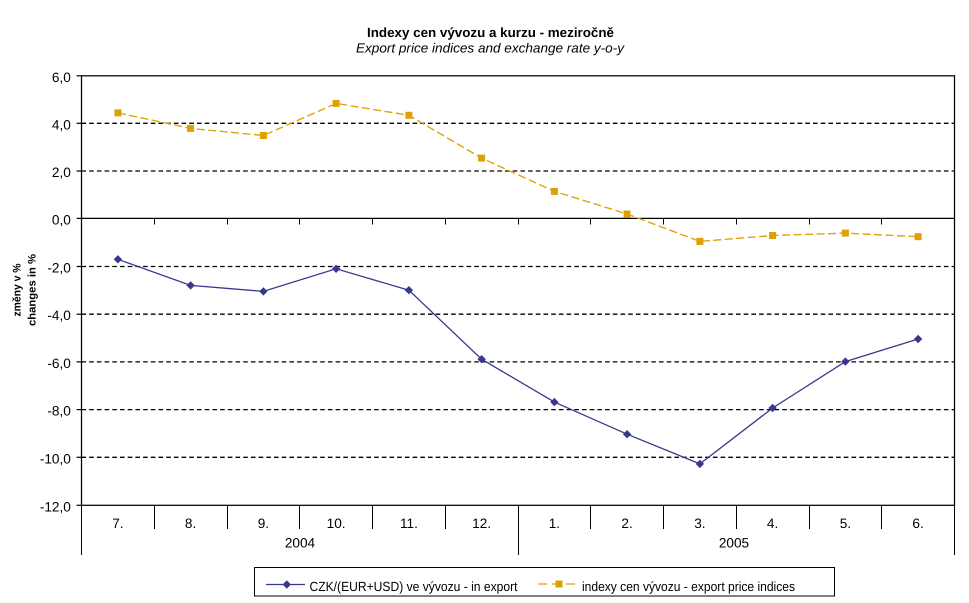  I want to click on svg-text: 0,0, so click(61, 219).